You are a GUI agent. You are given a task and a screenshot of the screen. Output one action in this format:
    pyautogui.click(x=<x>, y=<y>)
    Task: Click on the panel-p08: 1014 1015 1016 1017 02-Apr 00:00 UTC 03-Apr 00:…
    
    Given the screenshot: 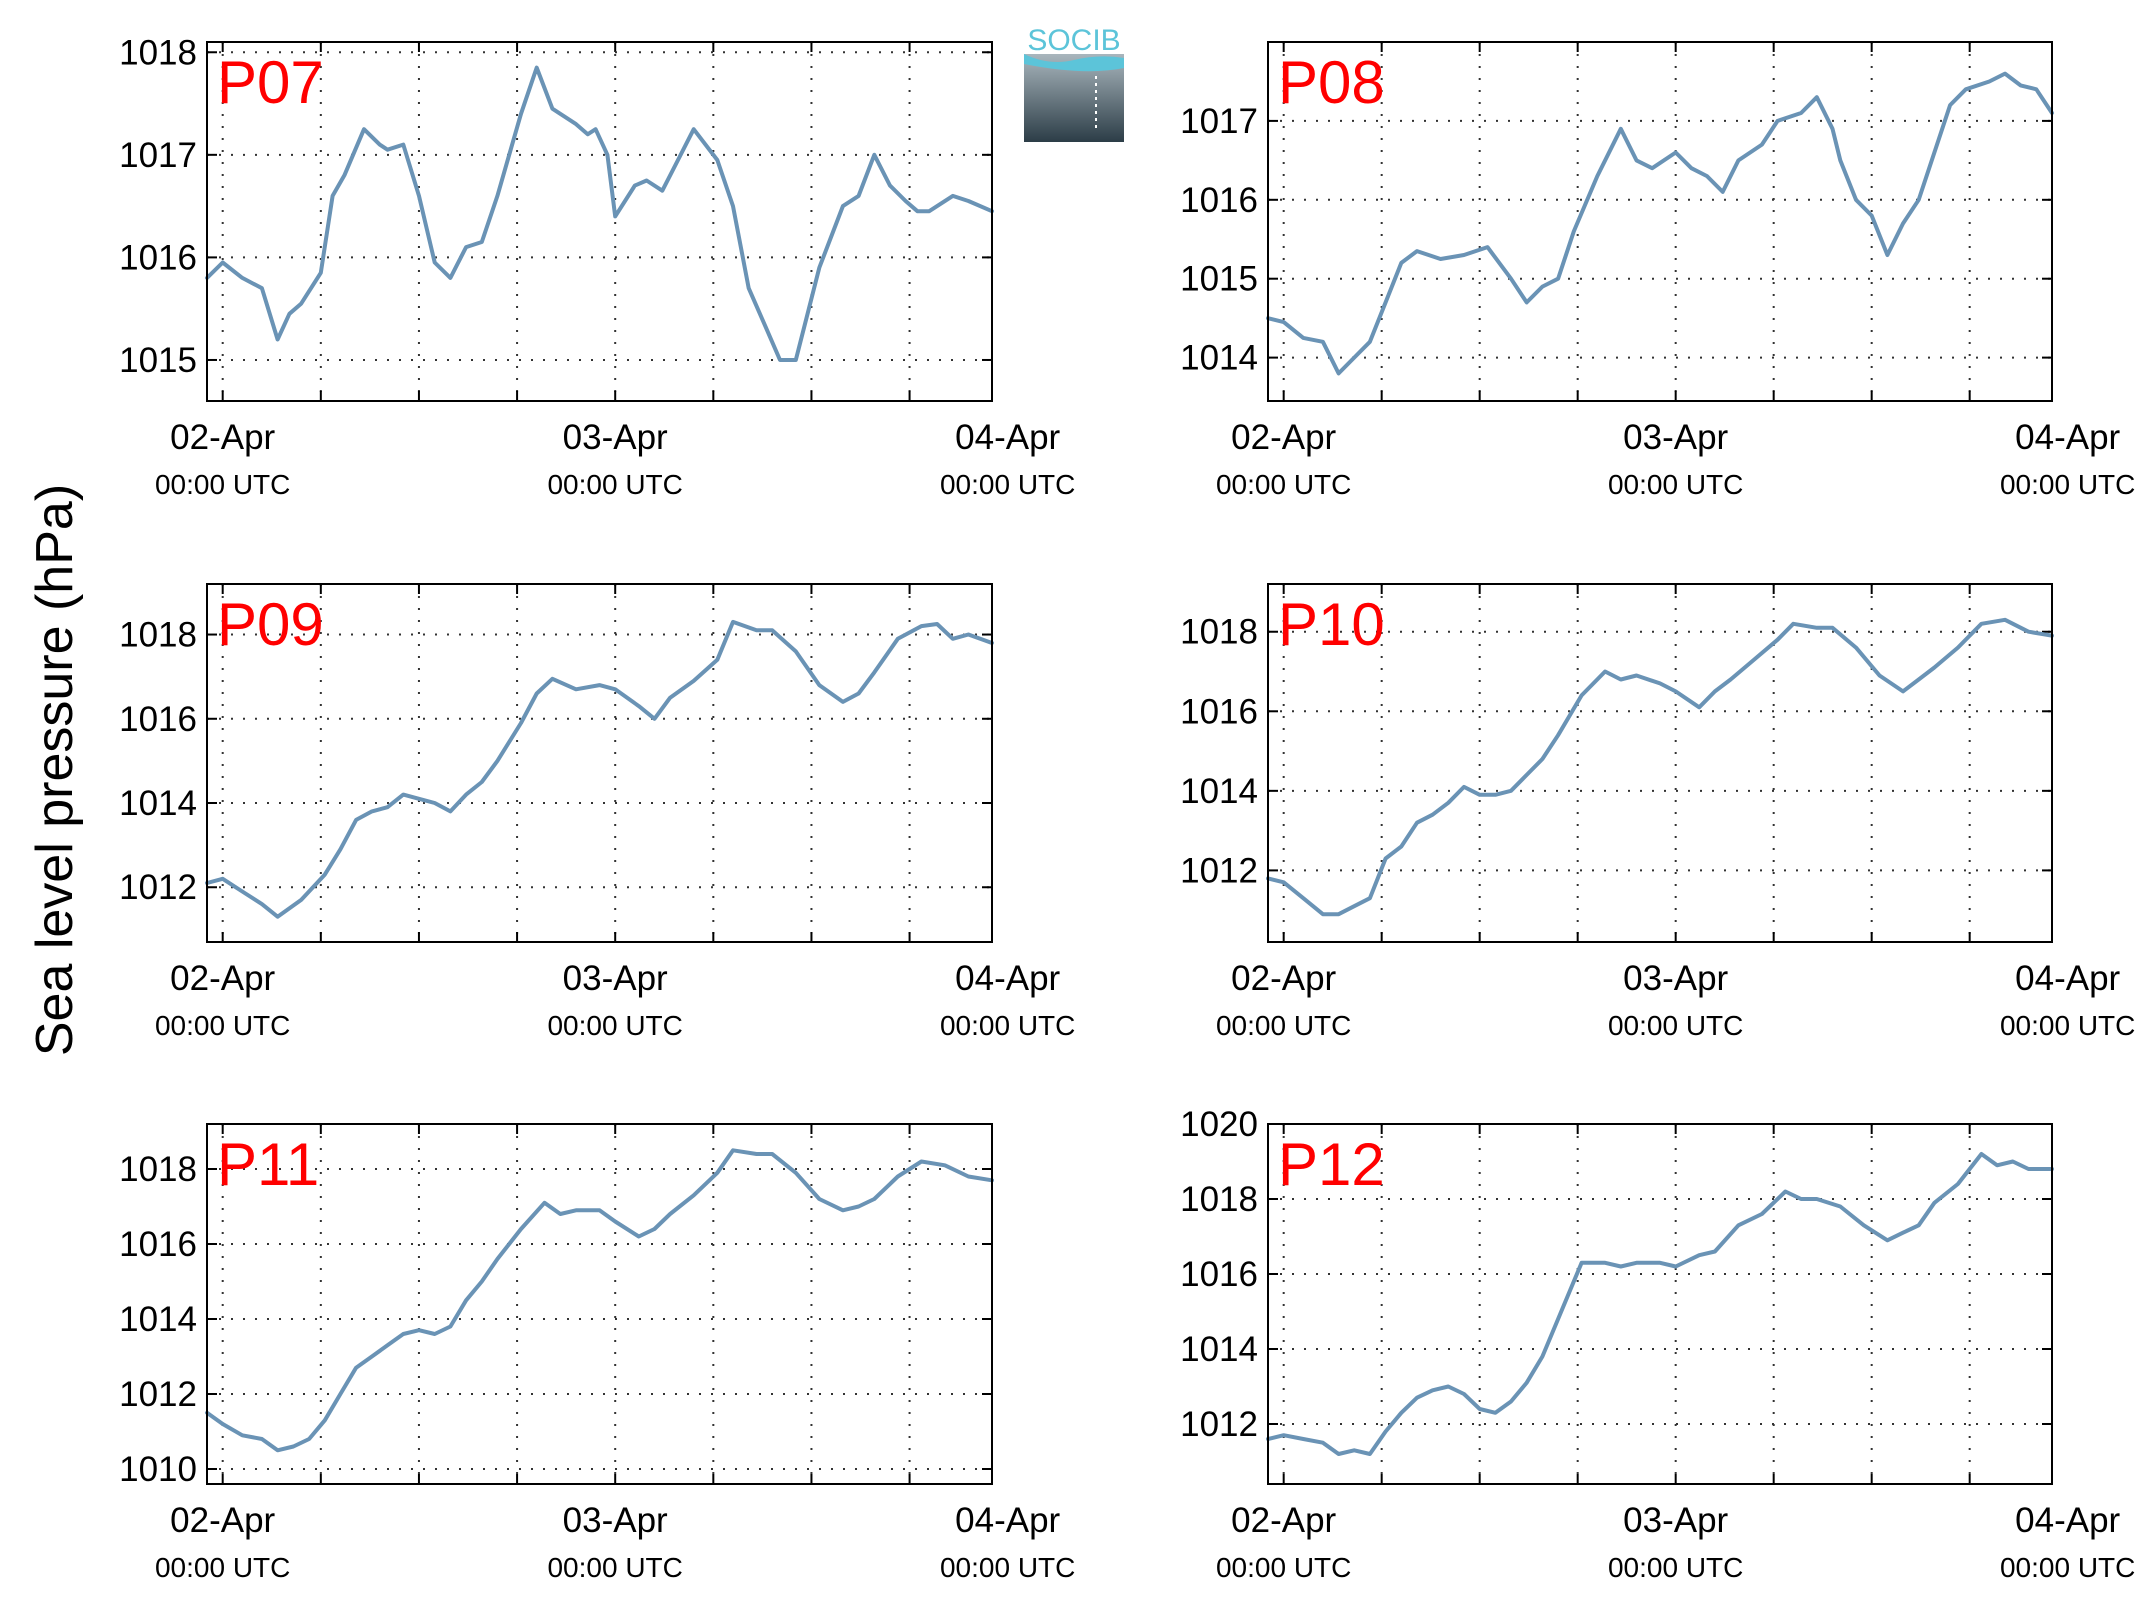 What is the action you would take?
    pyautogui.click(x=1657, y=270)
    